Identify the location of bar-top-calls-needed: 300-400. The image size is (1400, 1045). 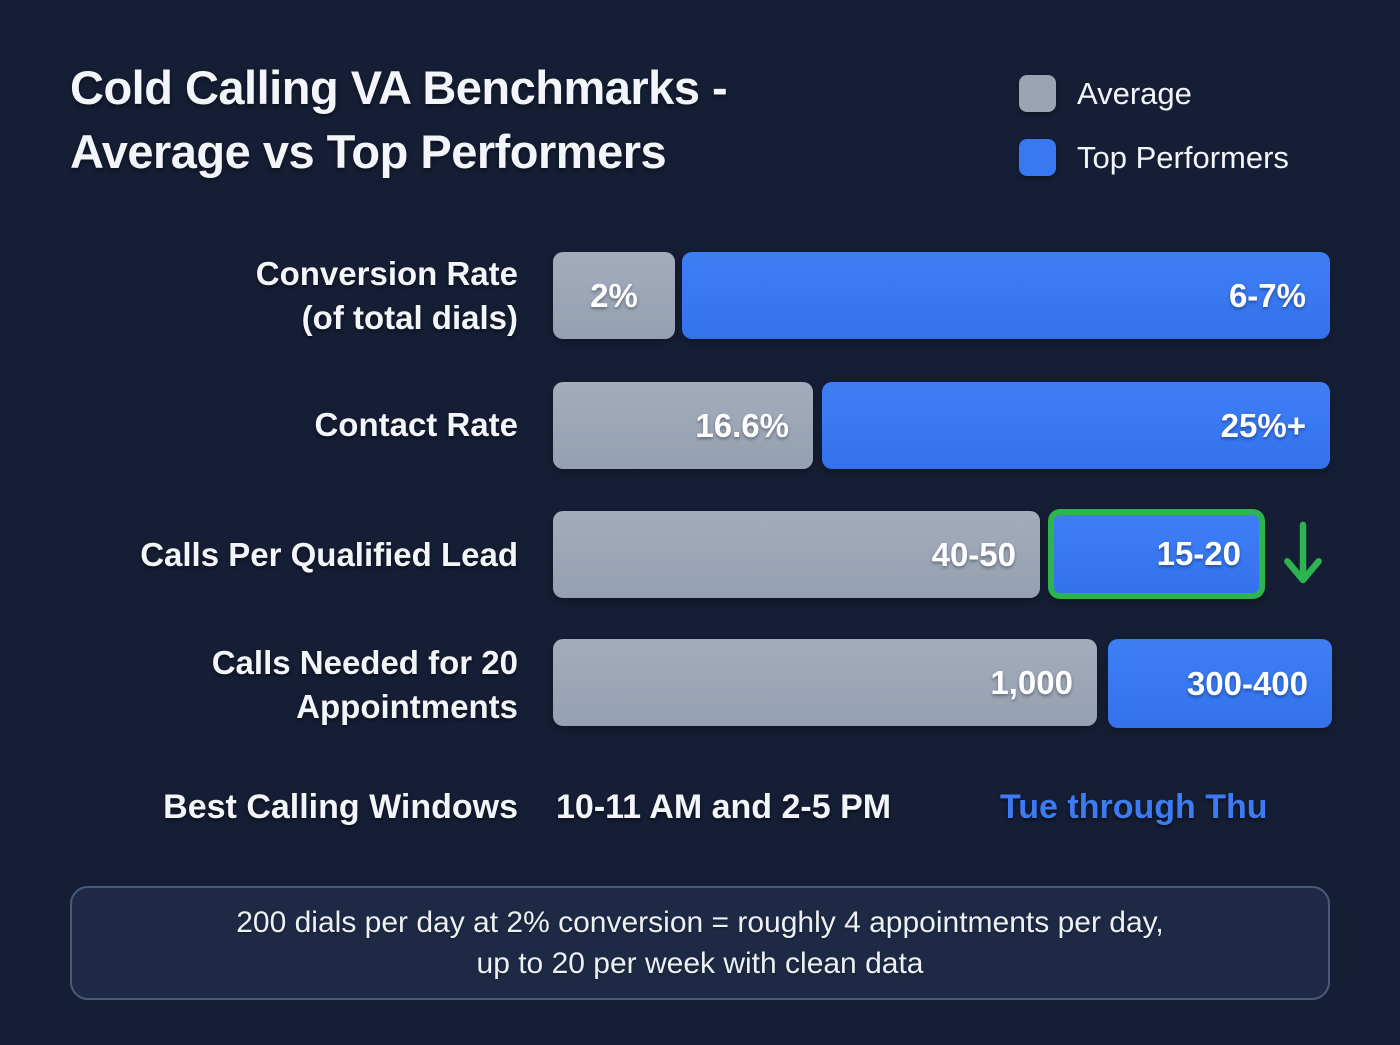
(1220, 683).